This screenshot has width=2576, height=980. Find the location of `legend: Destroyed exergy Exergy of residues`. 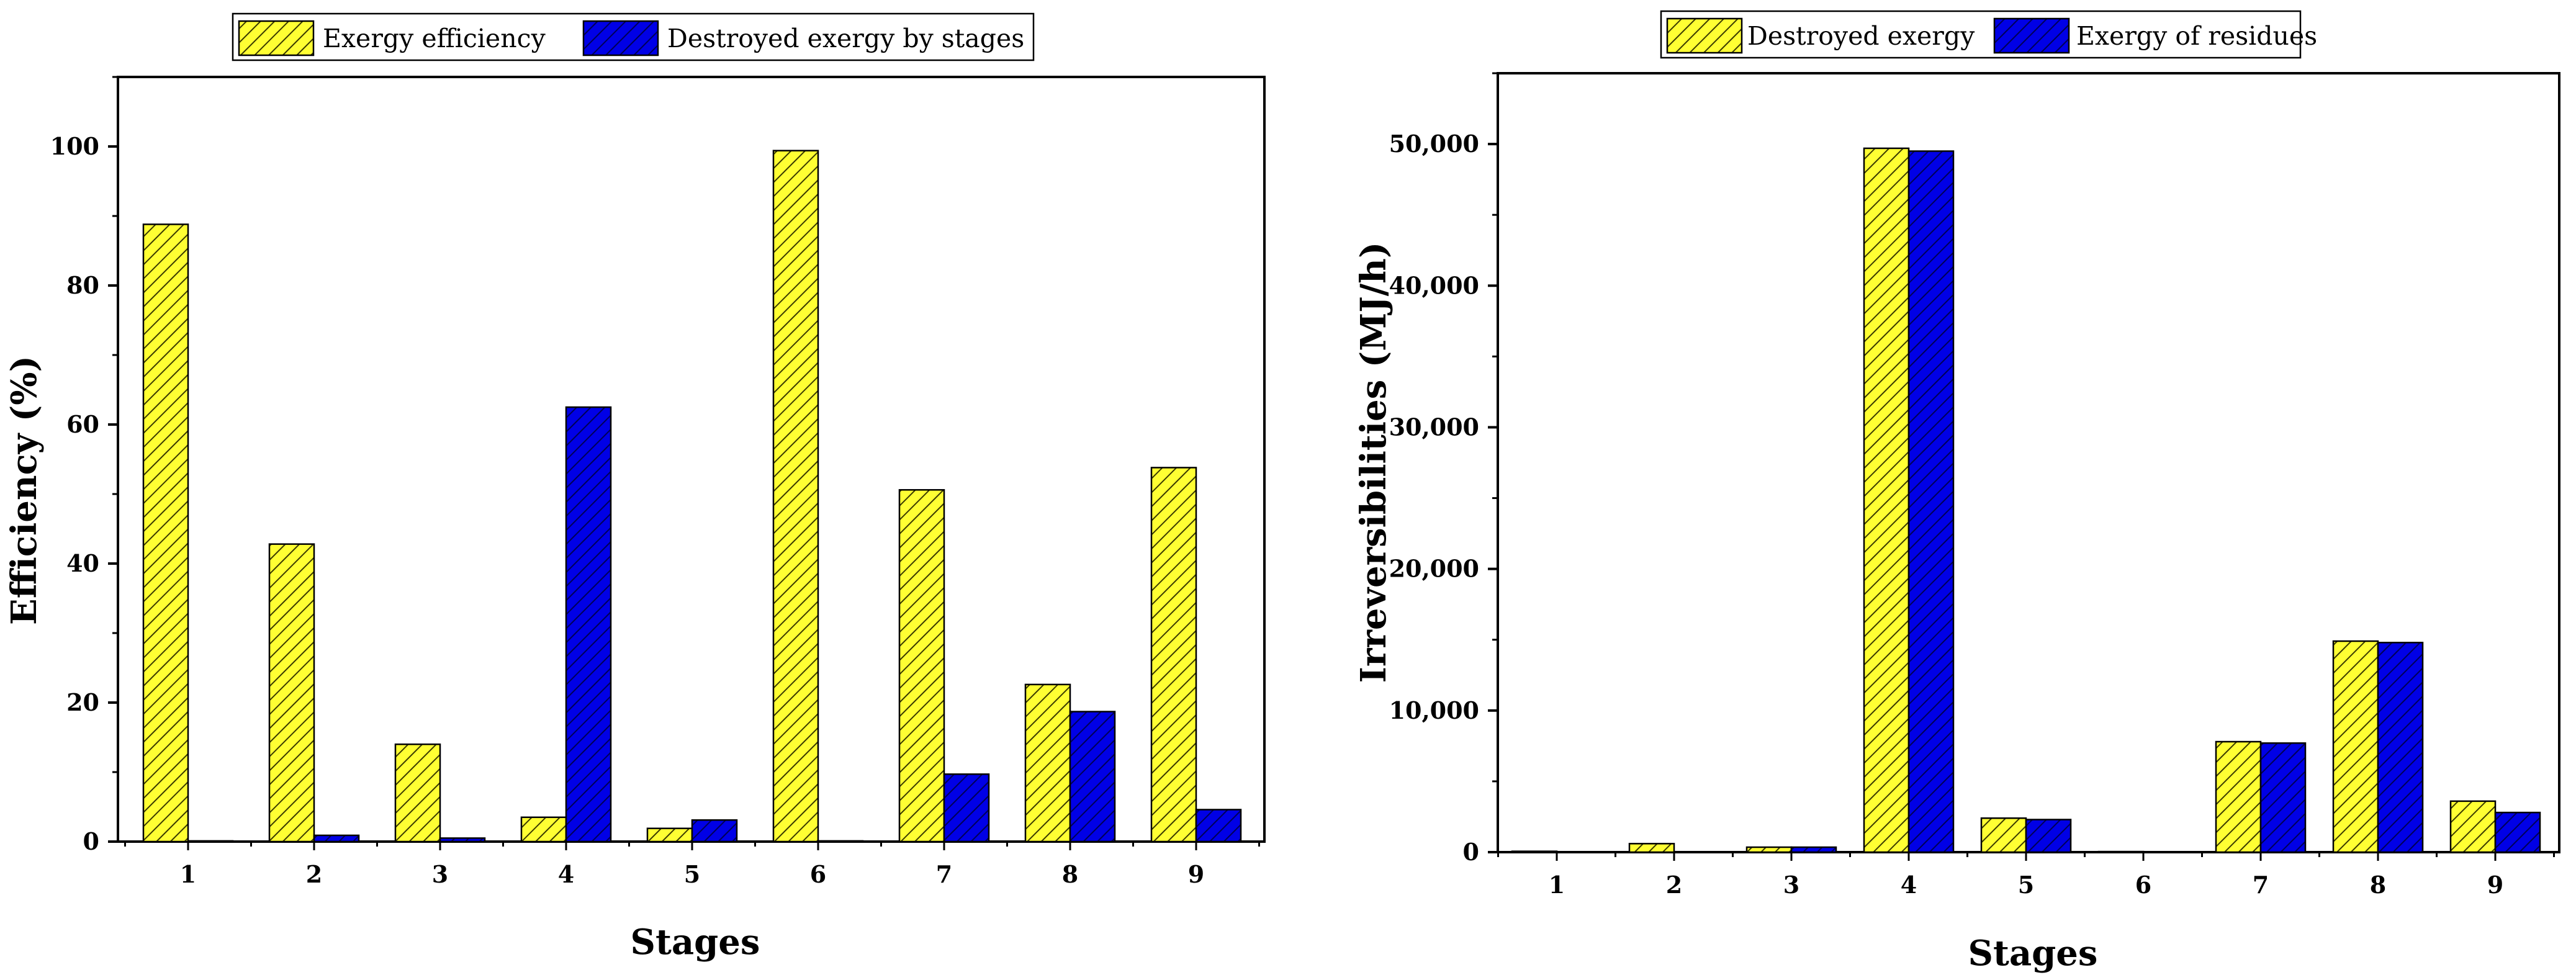

legend: Destroyed exergy Exergy of residues is located at coordinates (1988, 34).